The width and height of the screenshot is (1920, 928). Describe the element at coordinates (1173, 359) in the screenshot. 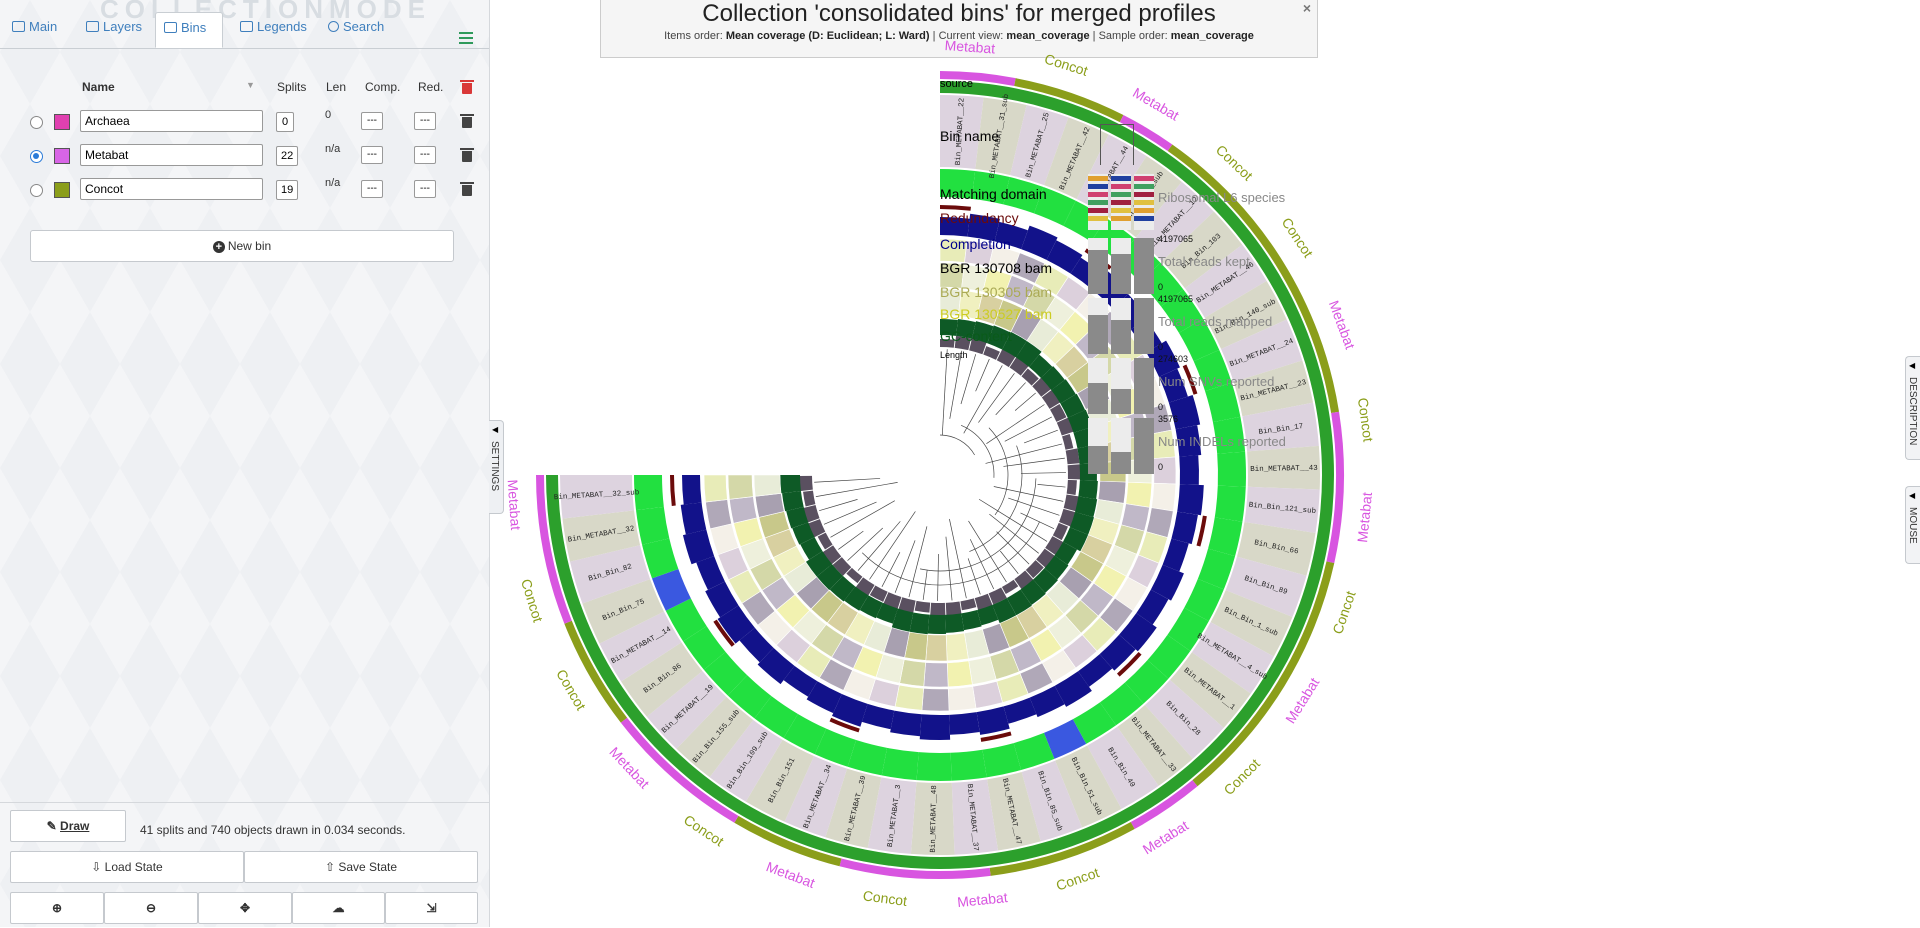

I see `sample-layer-max: 274603` at that location.